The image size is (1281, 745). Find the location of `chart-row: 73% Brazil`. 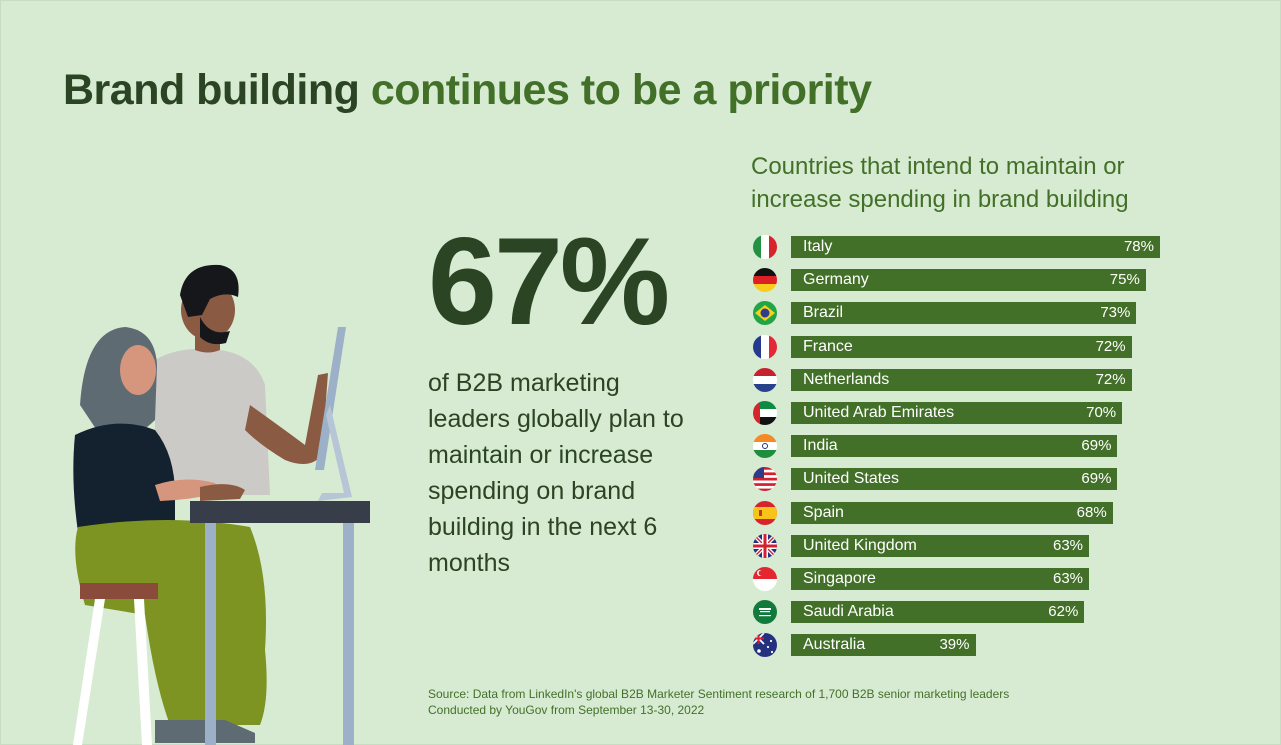

chart-row: 73% Brazil is located at coordinates (972, 316).